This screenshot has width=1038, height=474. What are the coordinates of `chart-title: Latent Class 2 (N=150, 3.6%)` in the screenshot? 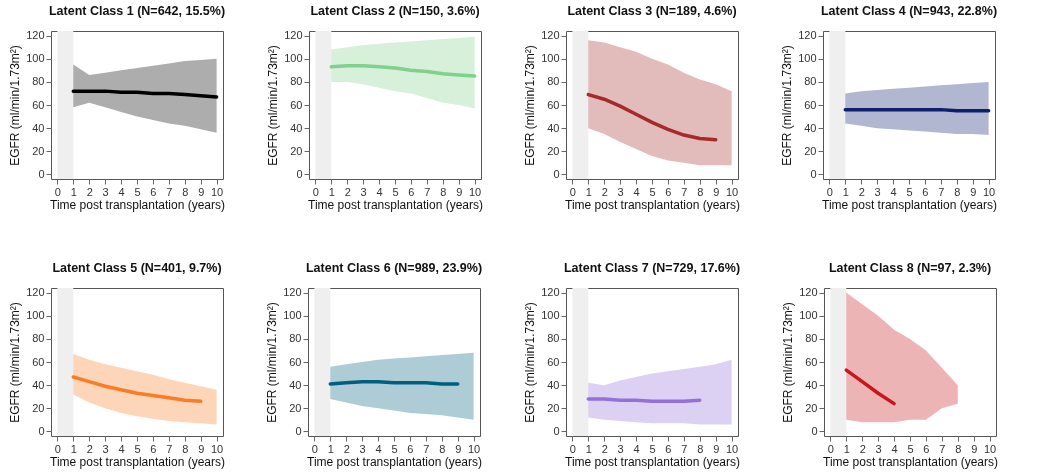 It's located at (395, 11).